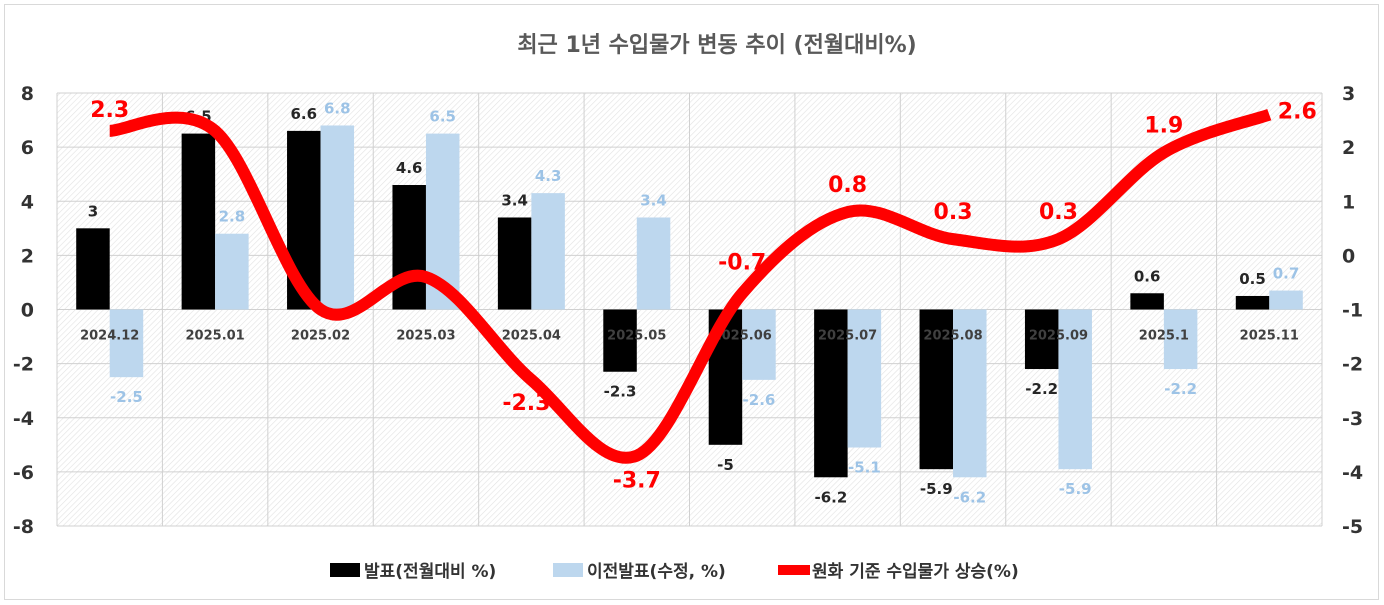  What do you see at coordinates (27, 311) in the screenshot?
I see `y-left-tick-label: 0` at bounding box center [27, 311].